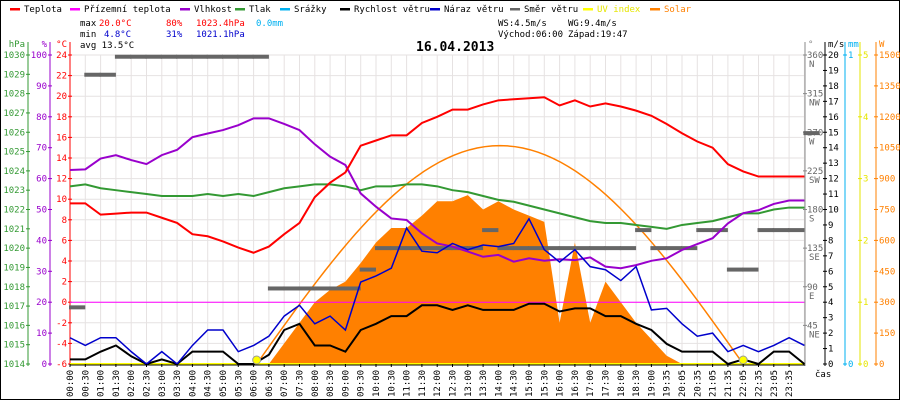 This screenshot has height=400, width=900. Describe the element at coordinates (887, 334) in the screenshot. I see `solar-tick-label: 150` at that location.